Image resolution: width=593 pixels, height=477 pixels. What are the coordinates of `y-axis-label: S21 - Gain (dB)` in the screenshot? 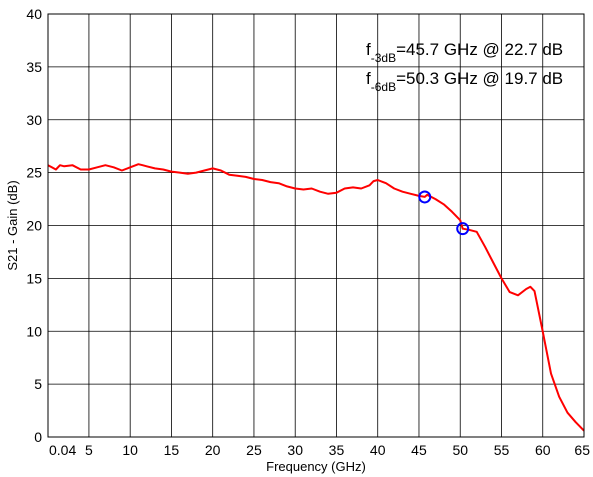 It's located at (12, 225).